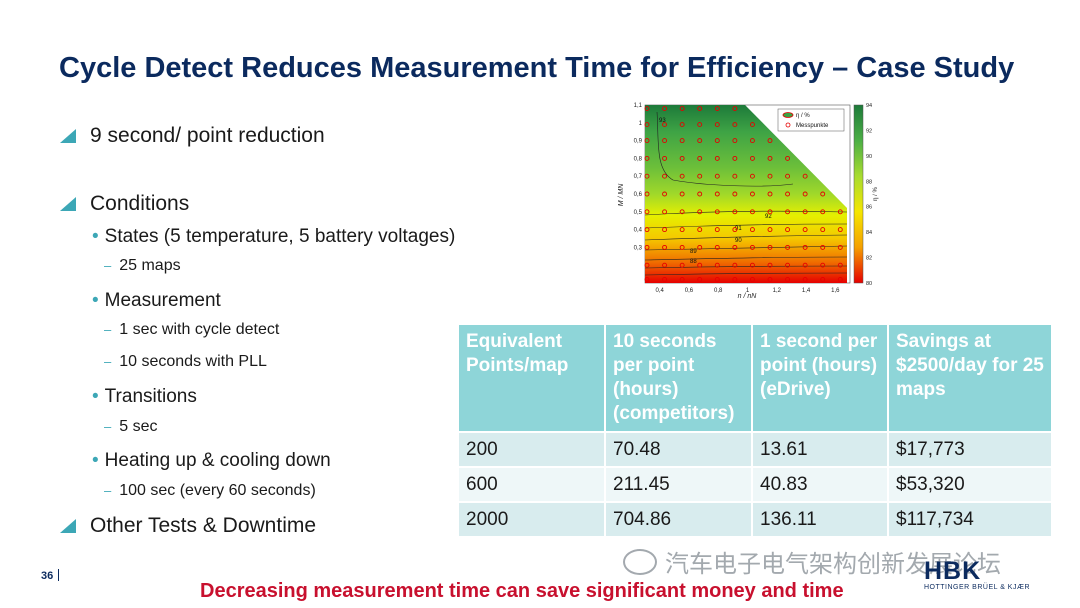  I want to click on y-tick-label: 0,4, so click(638, 231).